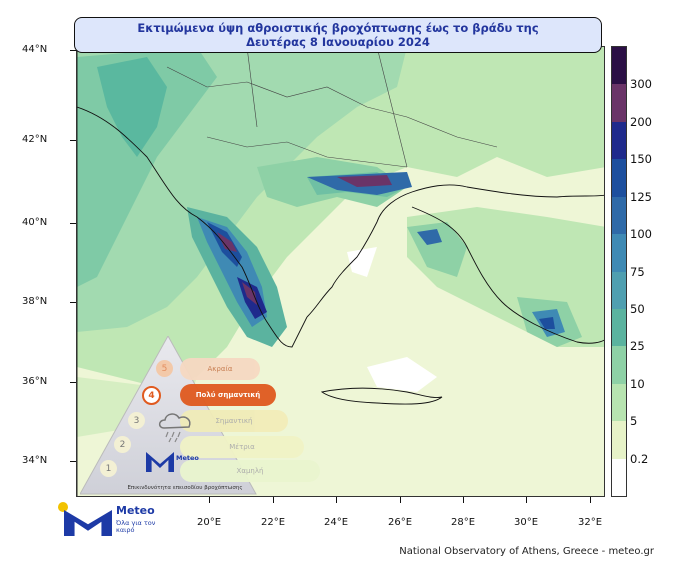 The height and width of the screenshot is (578, 674). What do you see at coordinates (637, 308) in the screenshot?
I see `colorbar-label: 50` at bounding box center [637, 308].